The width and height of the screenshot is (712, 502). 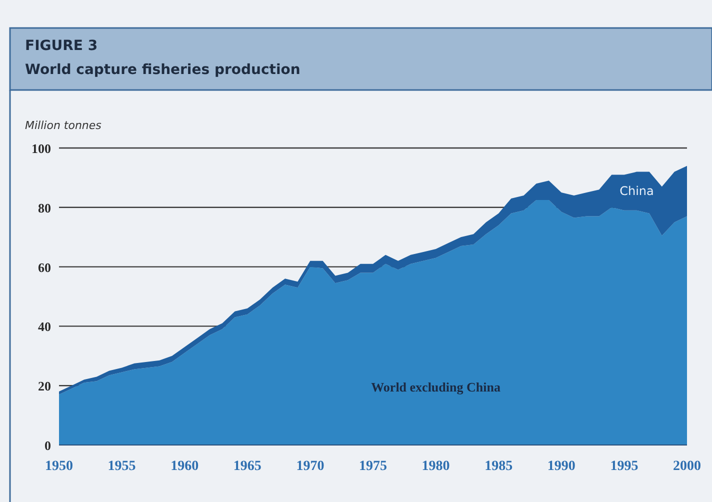 I want to click on chart-title: FIGURE 3, so click(x=61, y=46).